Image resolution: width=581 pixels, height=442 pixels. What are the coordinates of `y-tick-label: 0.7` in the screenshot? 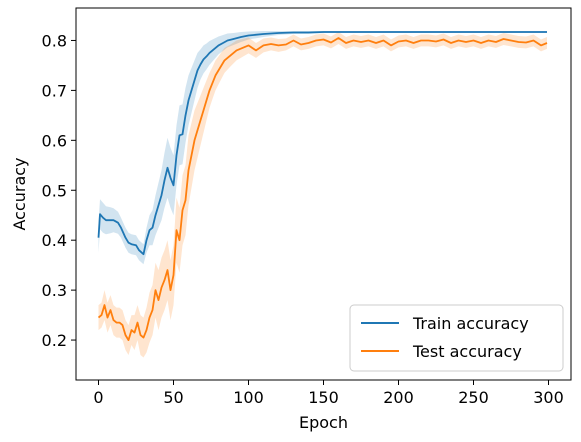 It's located at (54, 90).